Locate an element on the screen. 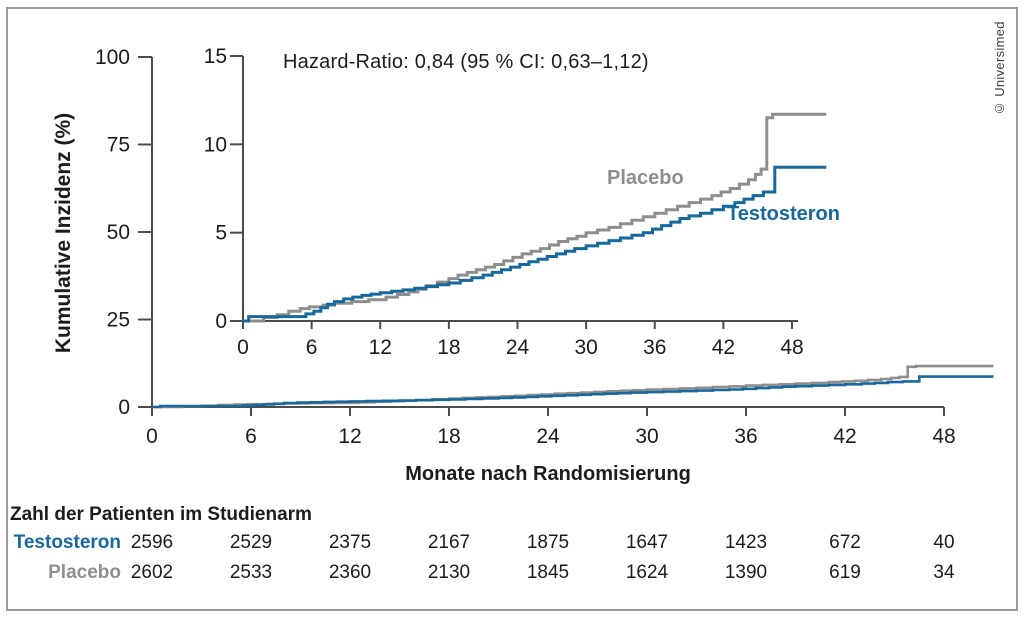 The image size is (1024, 618). risk-count: 2529 is located at coordinates (251, 542).